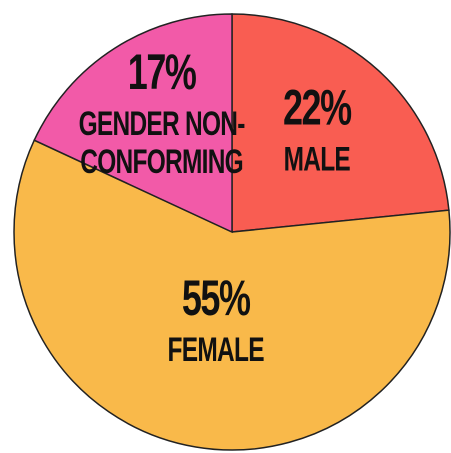 This screenshot has height=453, width=451. What do you see at coordinates (216, 350) in the screenshot?
I see `slice-category-label: FEMALE` at bounding box center [216, 350].